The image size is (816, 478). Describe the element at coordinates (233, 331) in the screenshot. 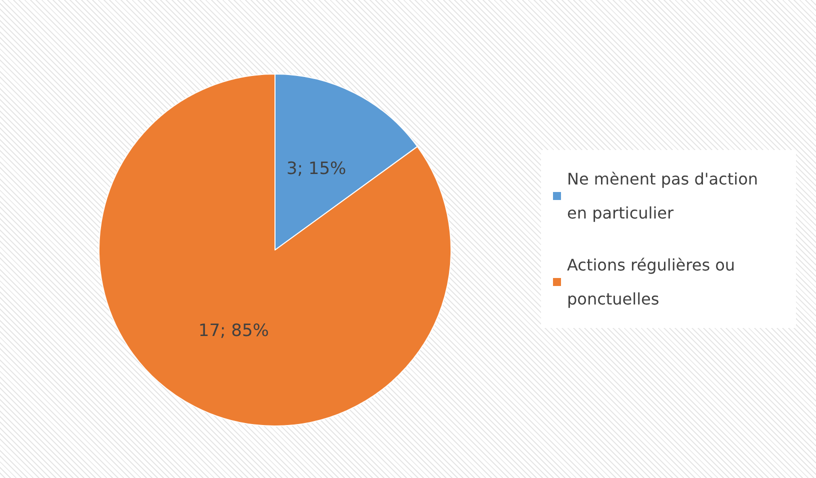

I see `data-label: 17; 85%` at that location.